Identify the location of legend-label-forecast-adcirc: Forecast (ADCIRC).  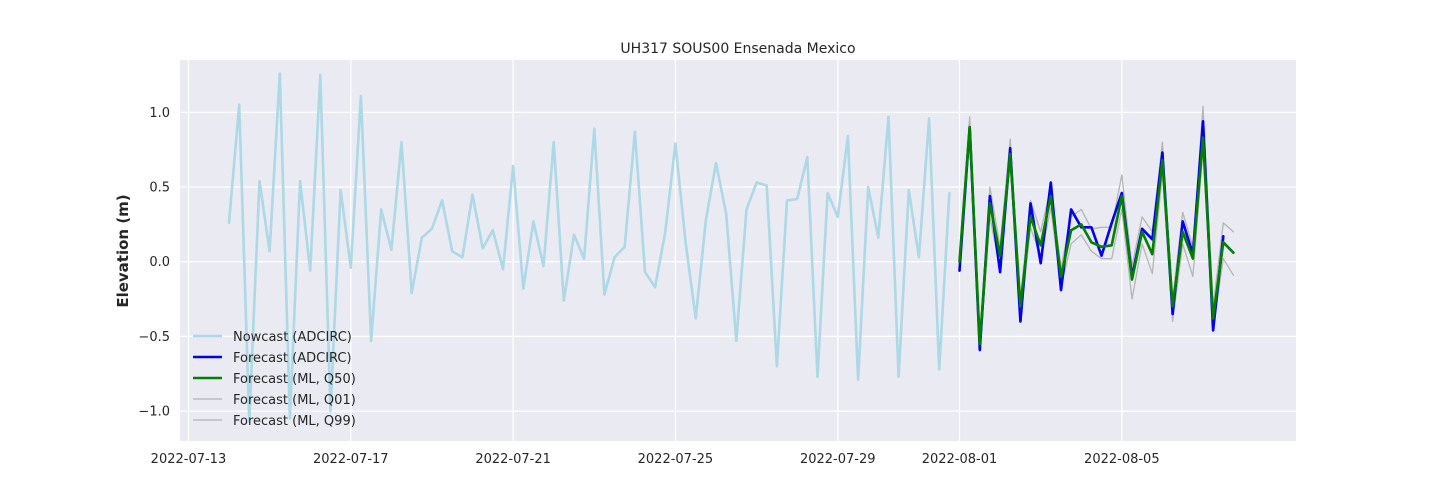
(292, 358).